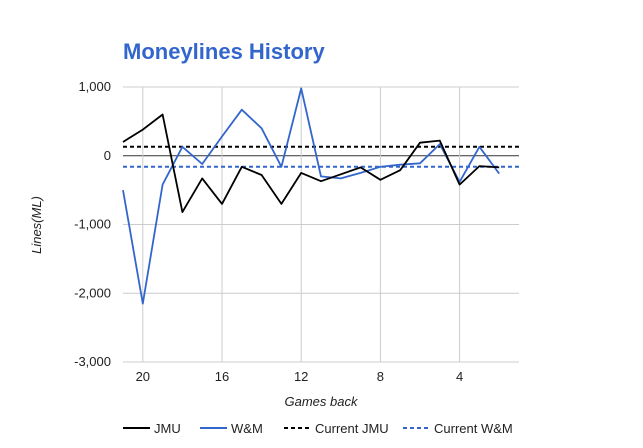  I want to click on x-axis-ticks: 20 16 12 8 4, so click(300, 376).